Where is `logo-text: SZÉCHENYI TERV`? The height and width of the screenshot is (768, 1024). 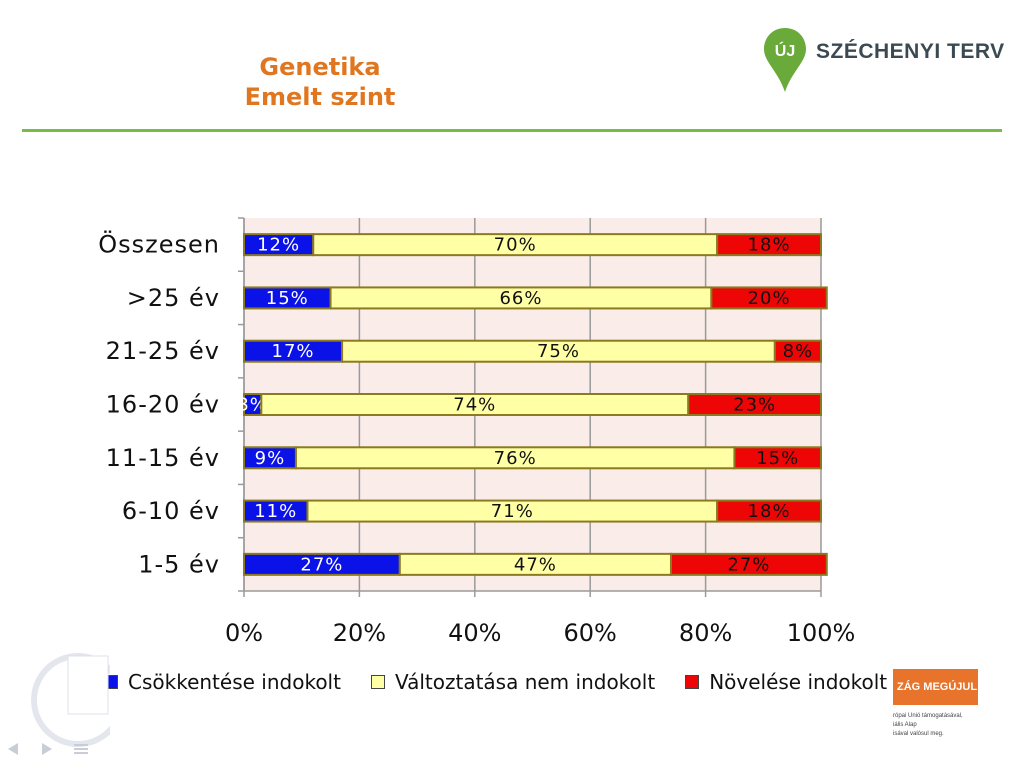
logo-text: SZÉCHENYI TERV is located at coordinates (910, 51).